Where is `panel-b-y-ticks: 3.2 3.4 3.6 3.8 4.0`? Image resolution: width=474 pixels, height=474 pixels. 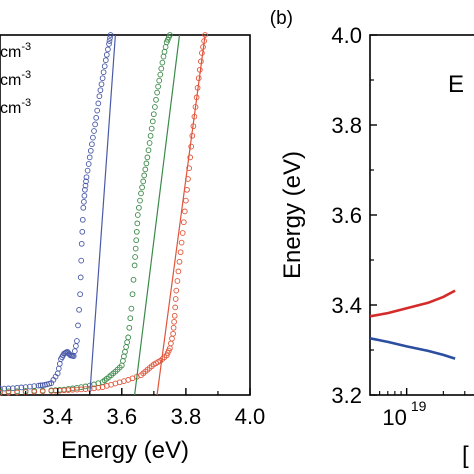
panel-b-y-ticks: 3.2 3.4 3.6 3.8 4.0 is located at coordinates (354, 215).